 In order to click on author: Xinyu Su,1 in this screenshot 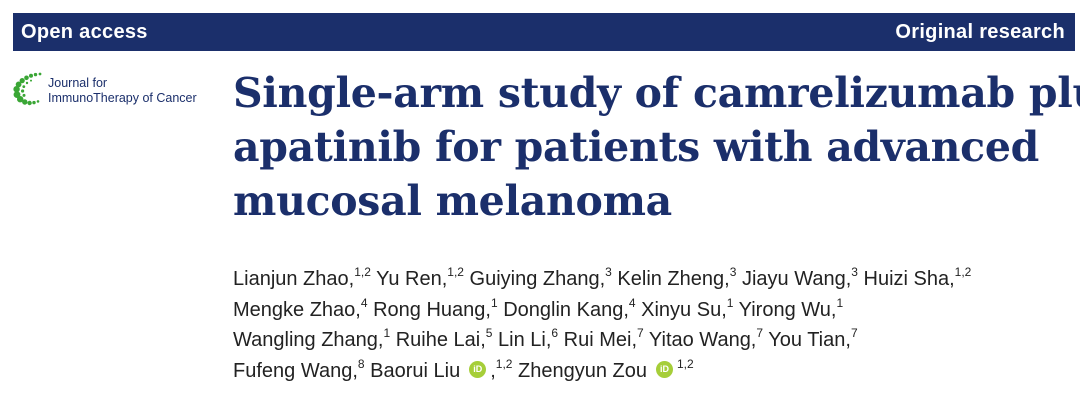, I will do `click(687, 308)`.